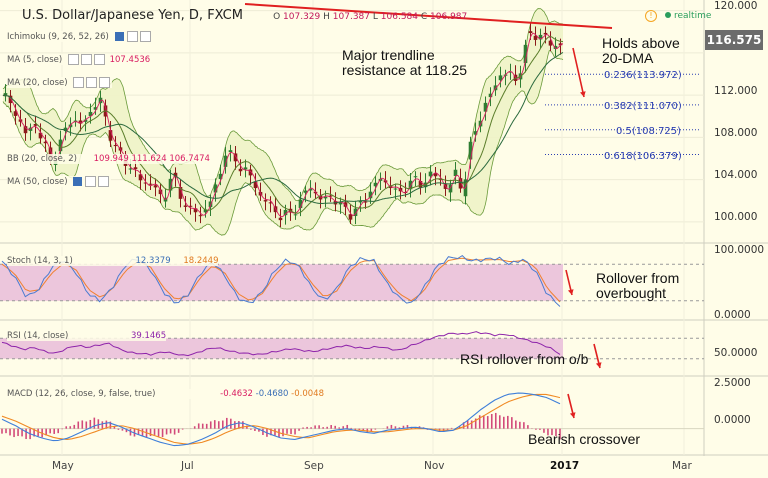  Describe the element at coordinates (80, 36) in the screenshot. I see `ichimoku-legend: Ichimoku (9, 26, 52, 26)` at that location.